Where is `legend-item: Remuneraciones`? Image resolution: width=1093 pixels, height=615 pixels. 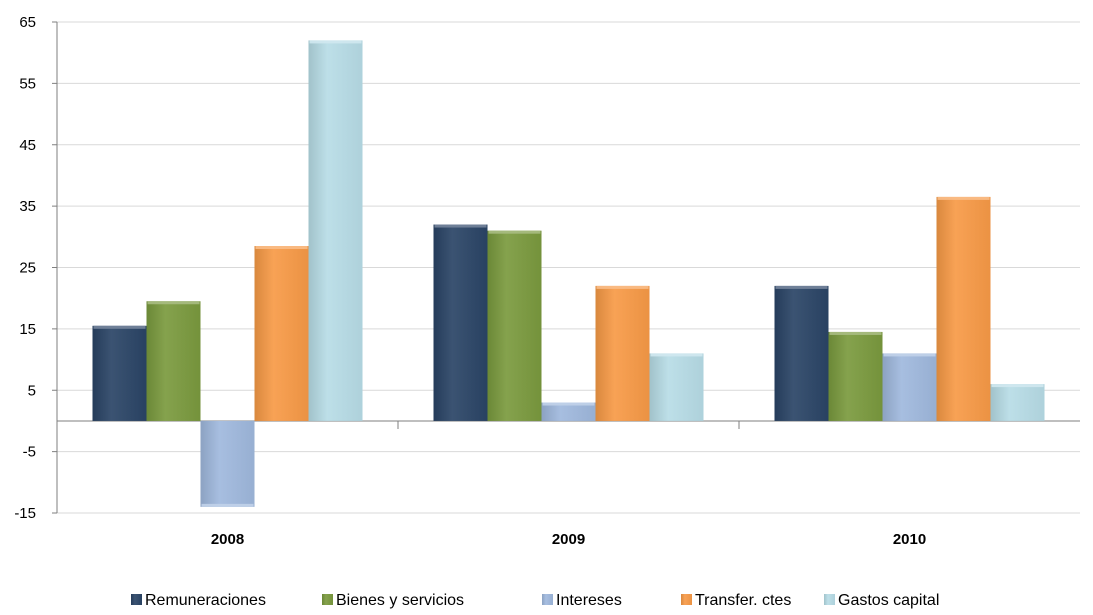
legend-item: Remuneraciones is located at coordinates (198, 600).